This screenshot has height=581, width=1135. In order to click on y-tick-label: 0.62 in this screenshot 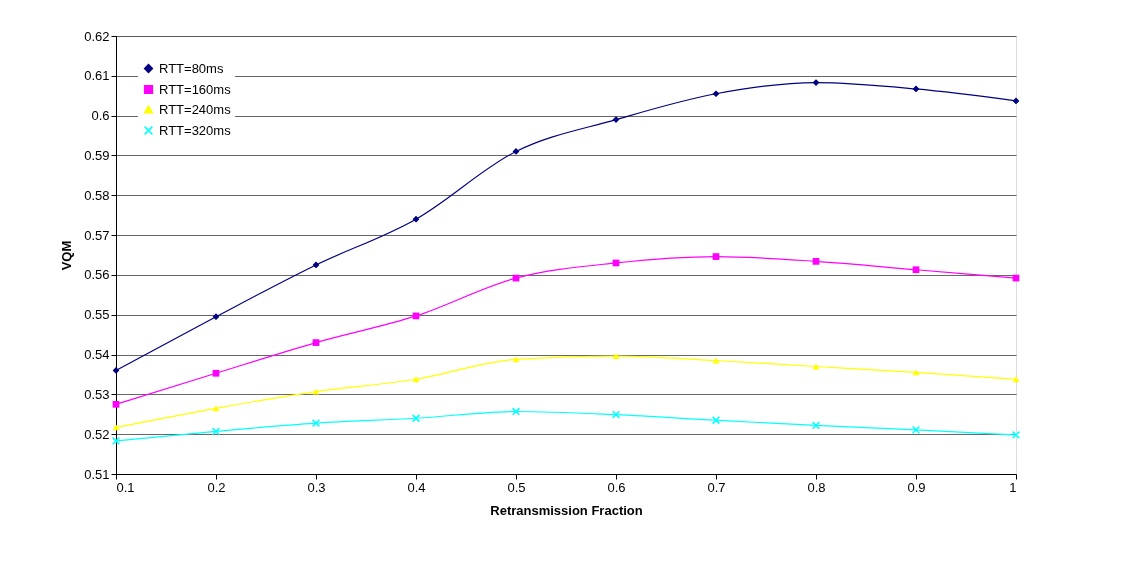, I will do `click(97, 36)`.